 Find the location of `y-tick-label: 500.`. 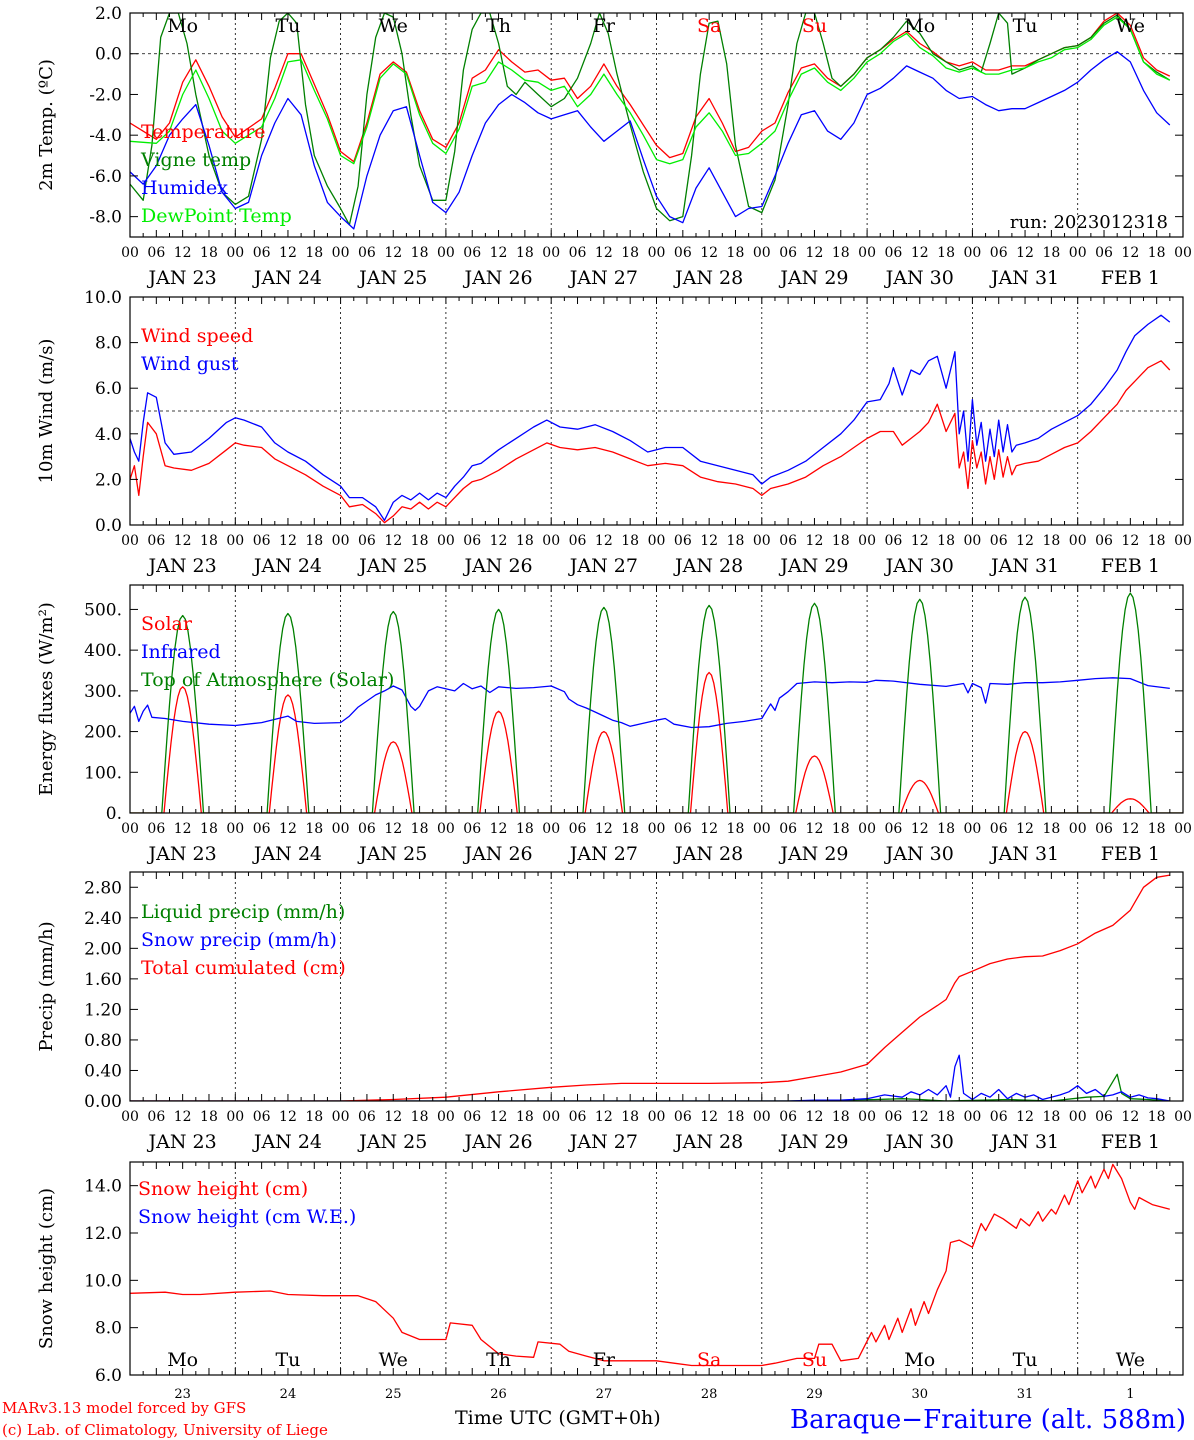

y-tick-label: 500. is located at coordinates (103, 610).